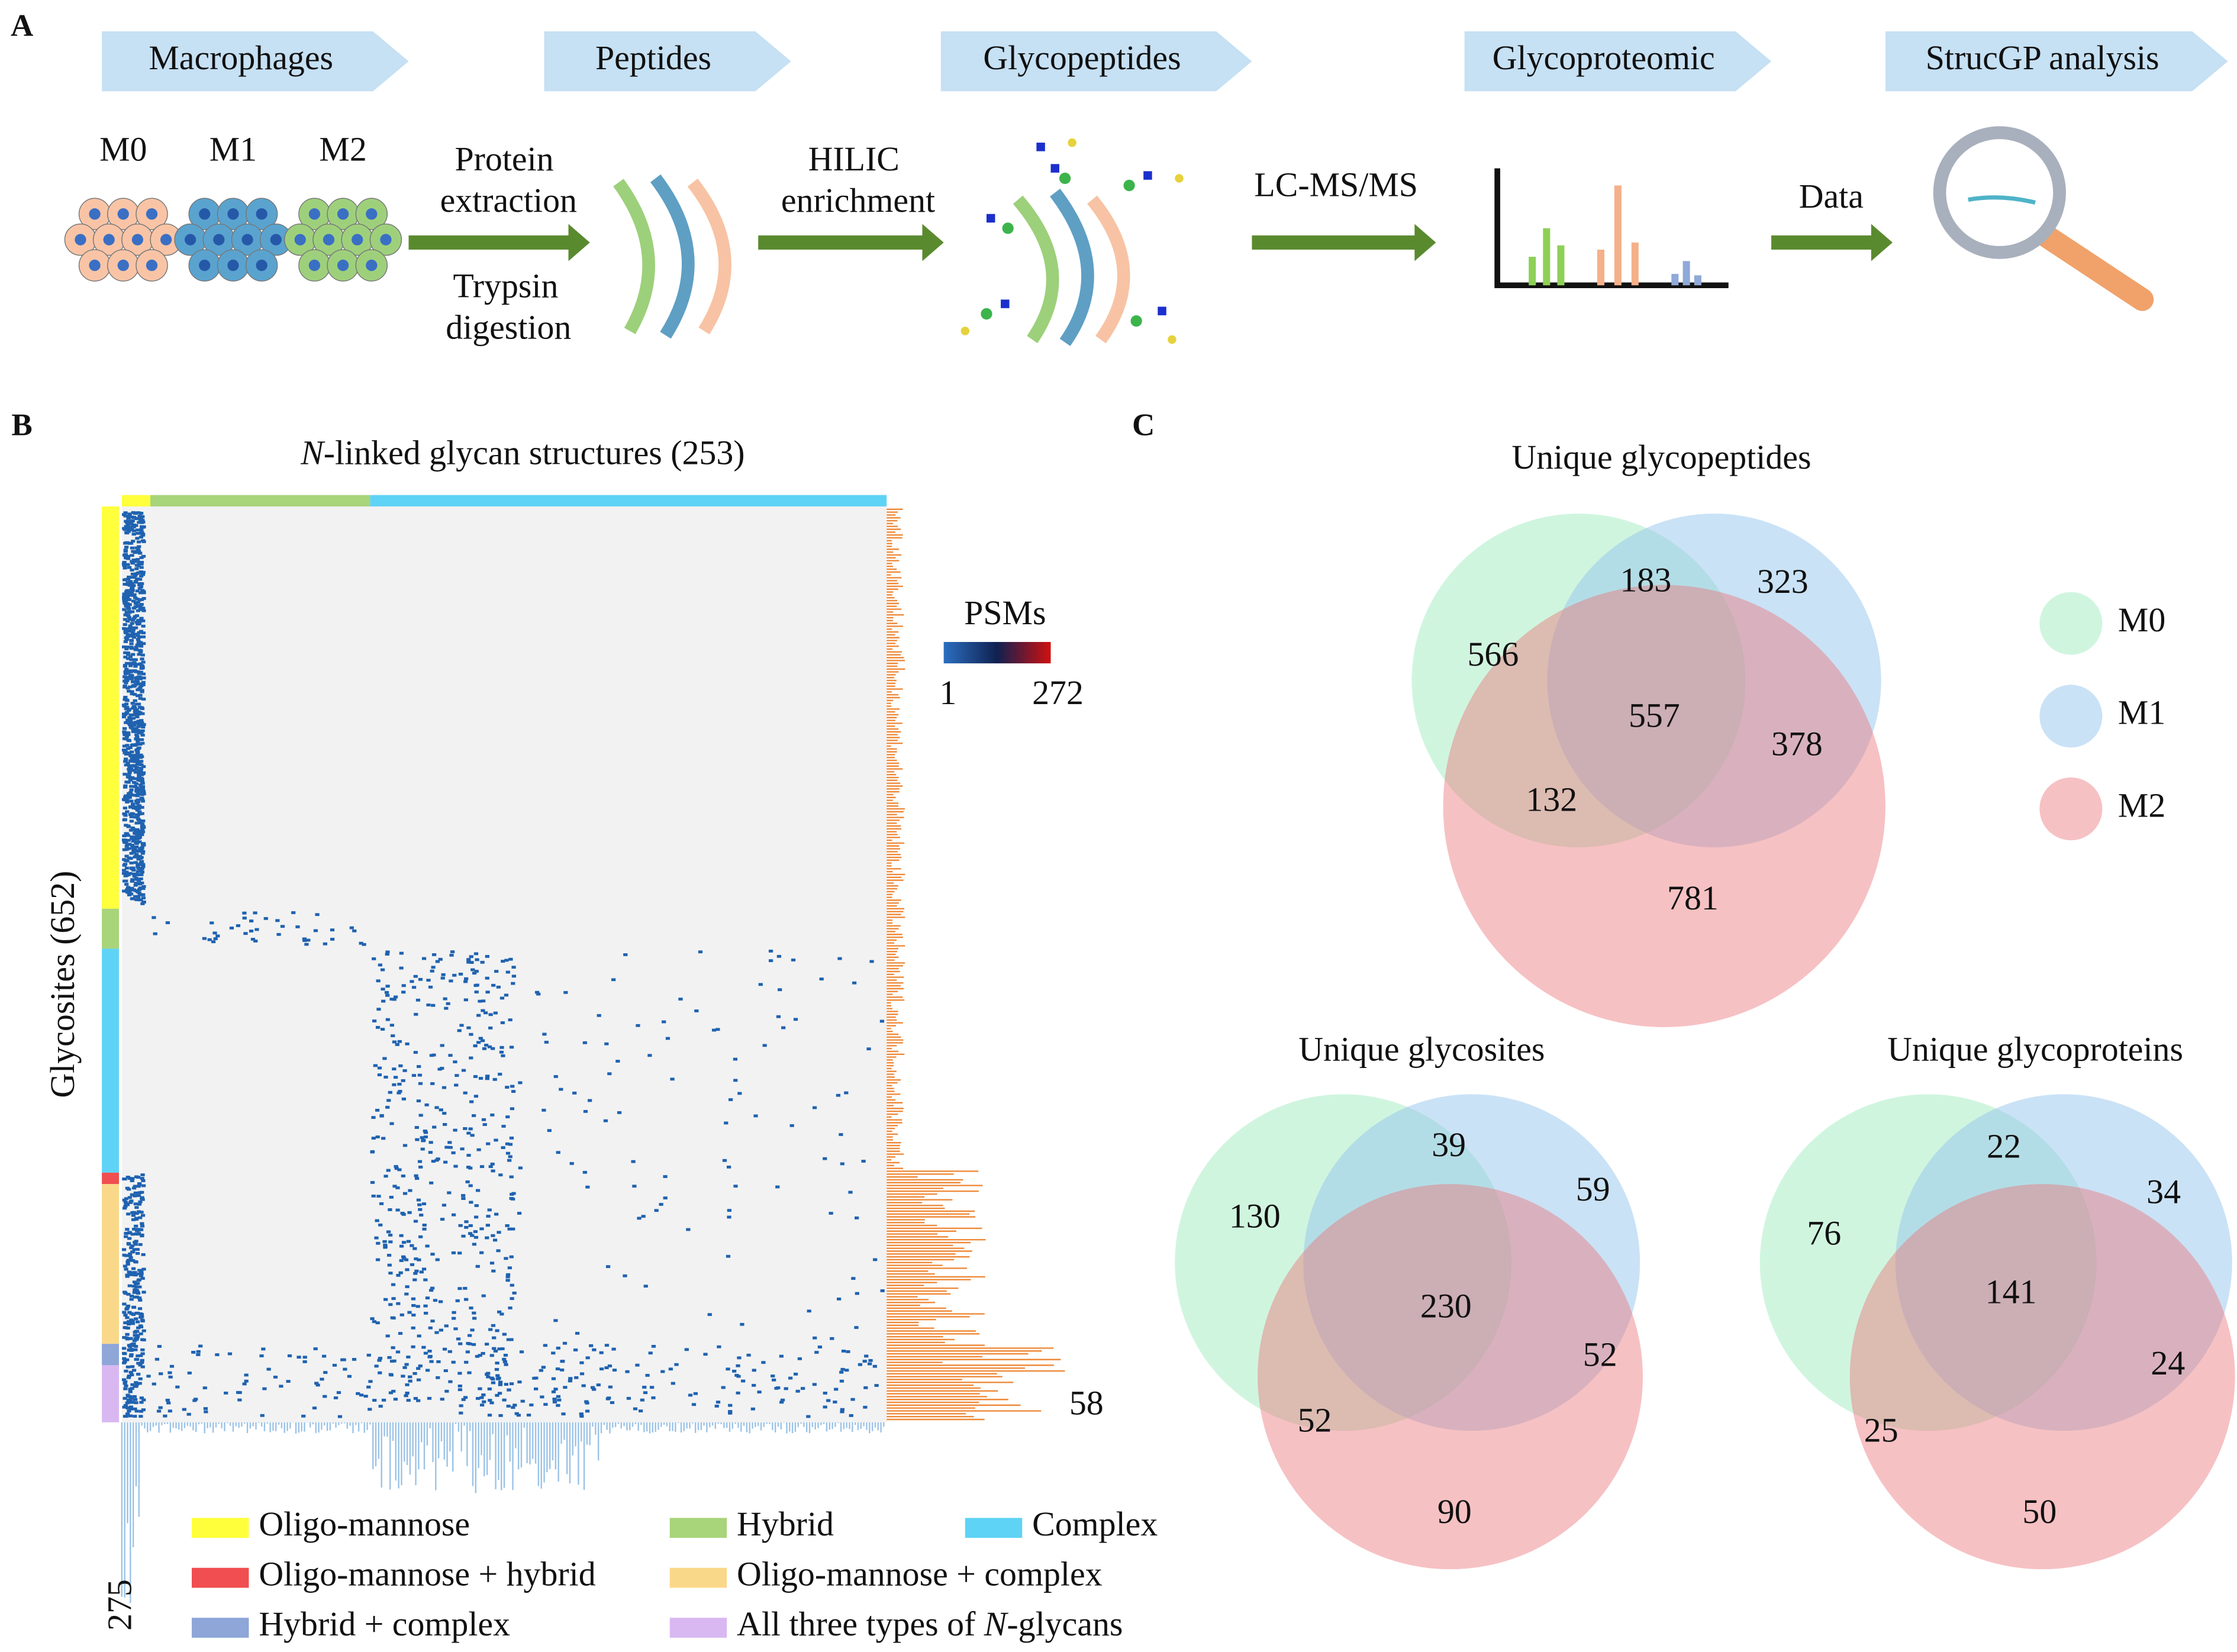 Image resolution: width=2237 pixels, height=1652 pixels. I want to click on italic: N, so click(312, 453).